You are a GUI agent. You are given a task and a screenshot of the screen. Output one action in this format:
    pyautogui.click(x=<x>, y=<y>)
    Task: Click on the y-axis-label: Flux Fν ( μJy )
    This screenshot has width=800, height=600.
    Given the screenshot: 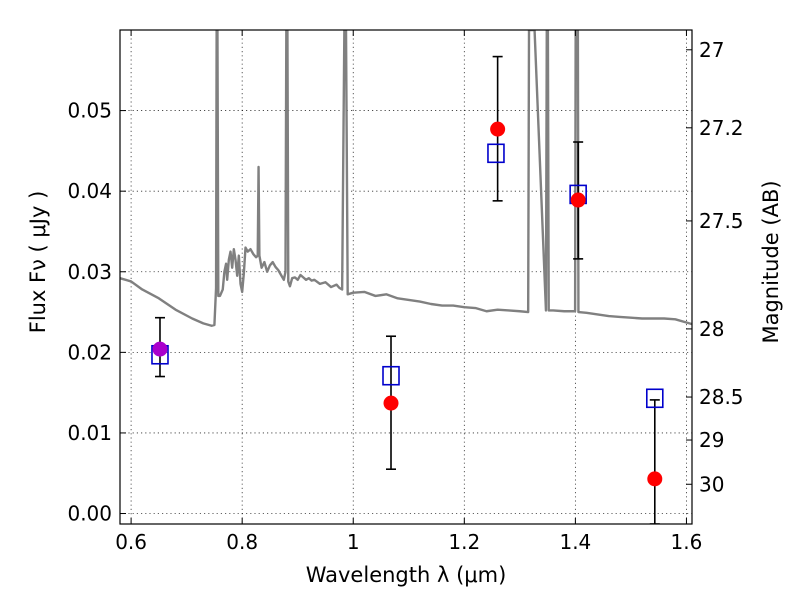 What is the action you would take?
    pyautogui.click(x=38, y=262)
    